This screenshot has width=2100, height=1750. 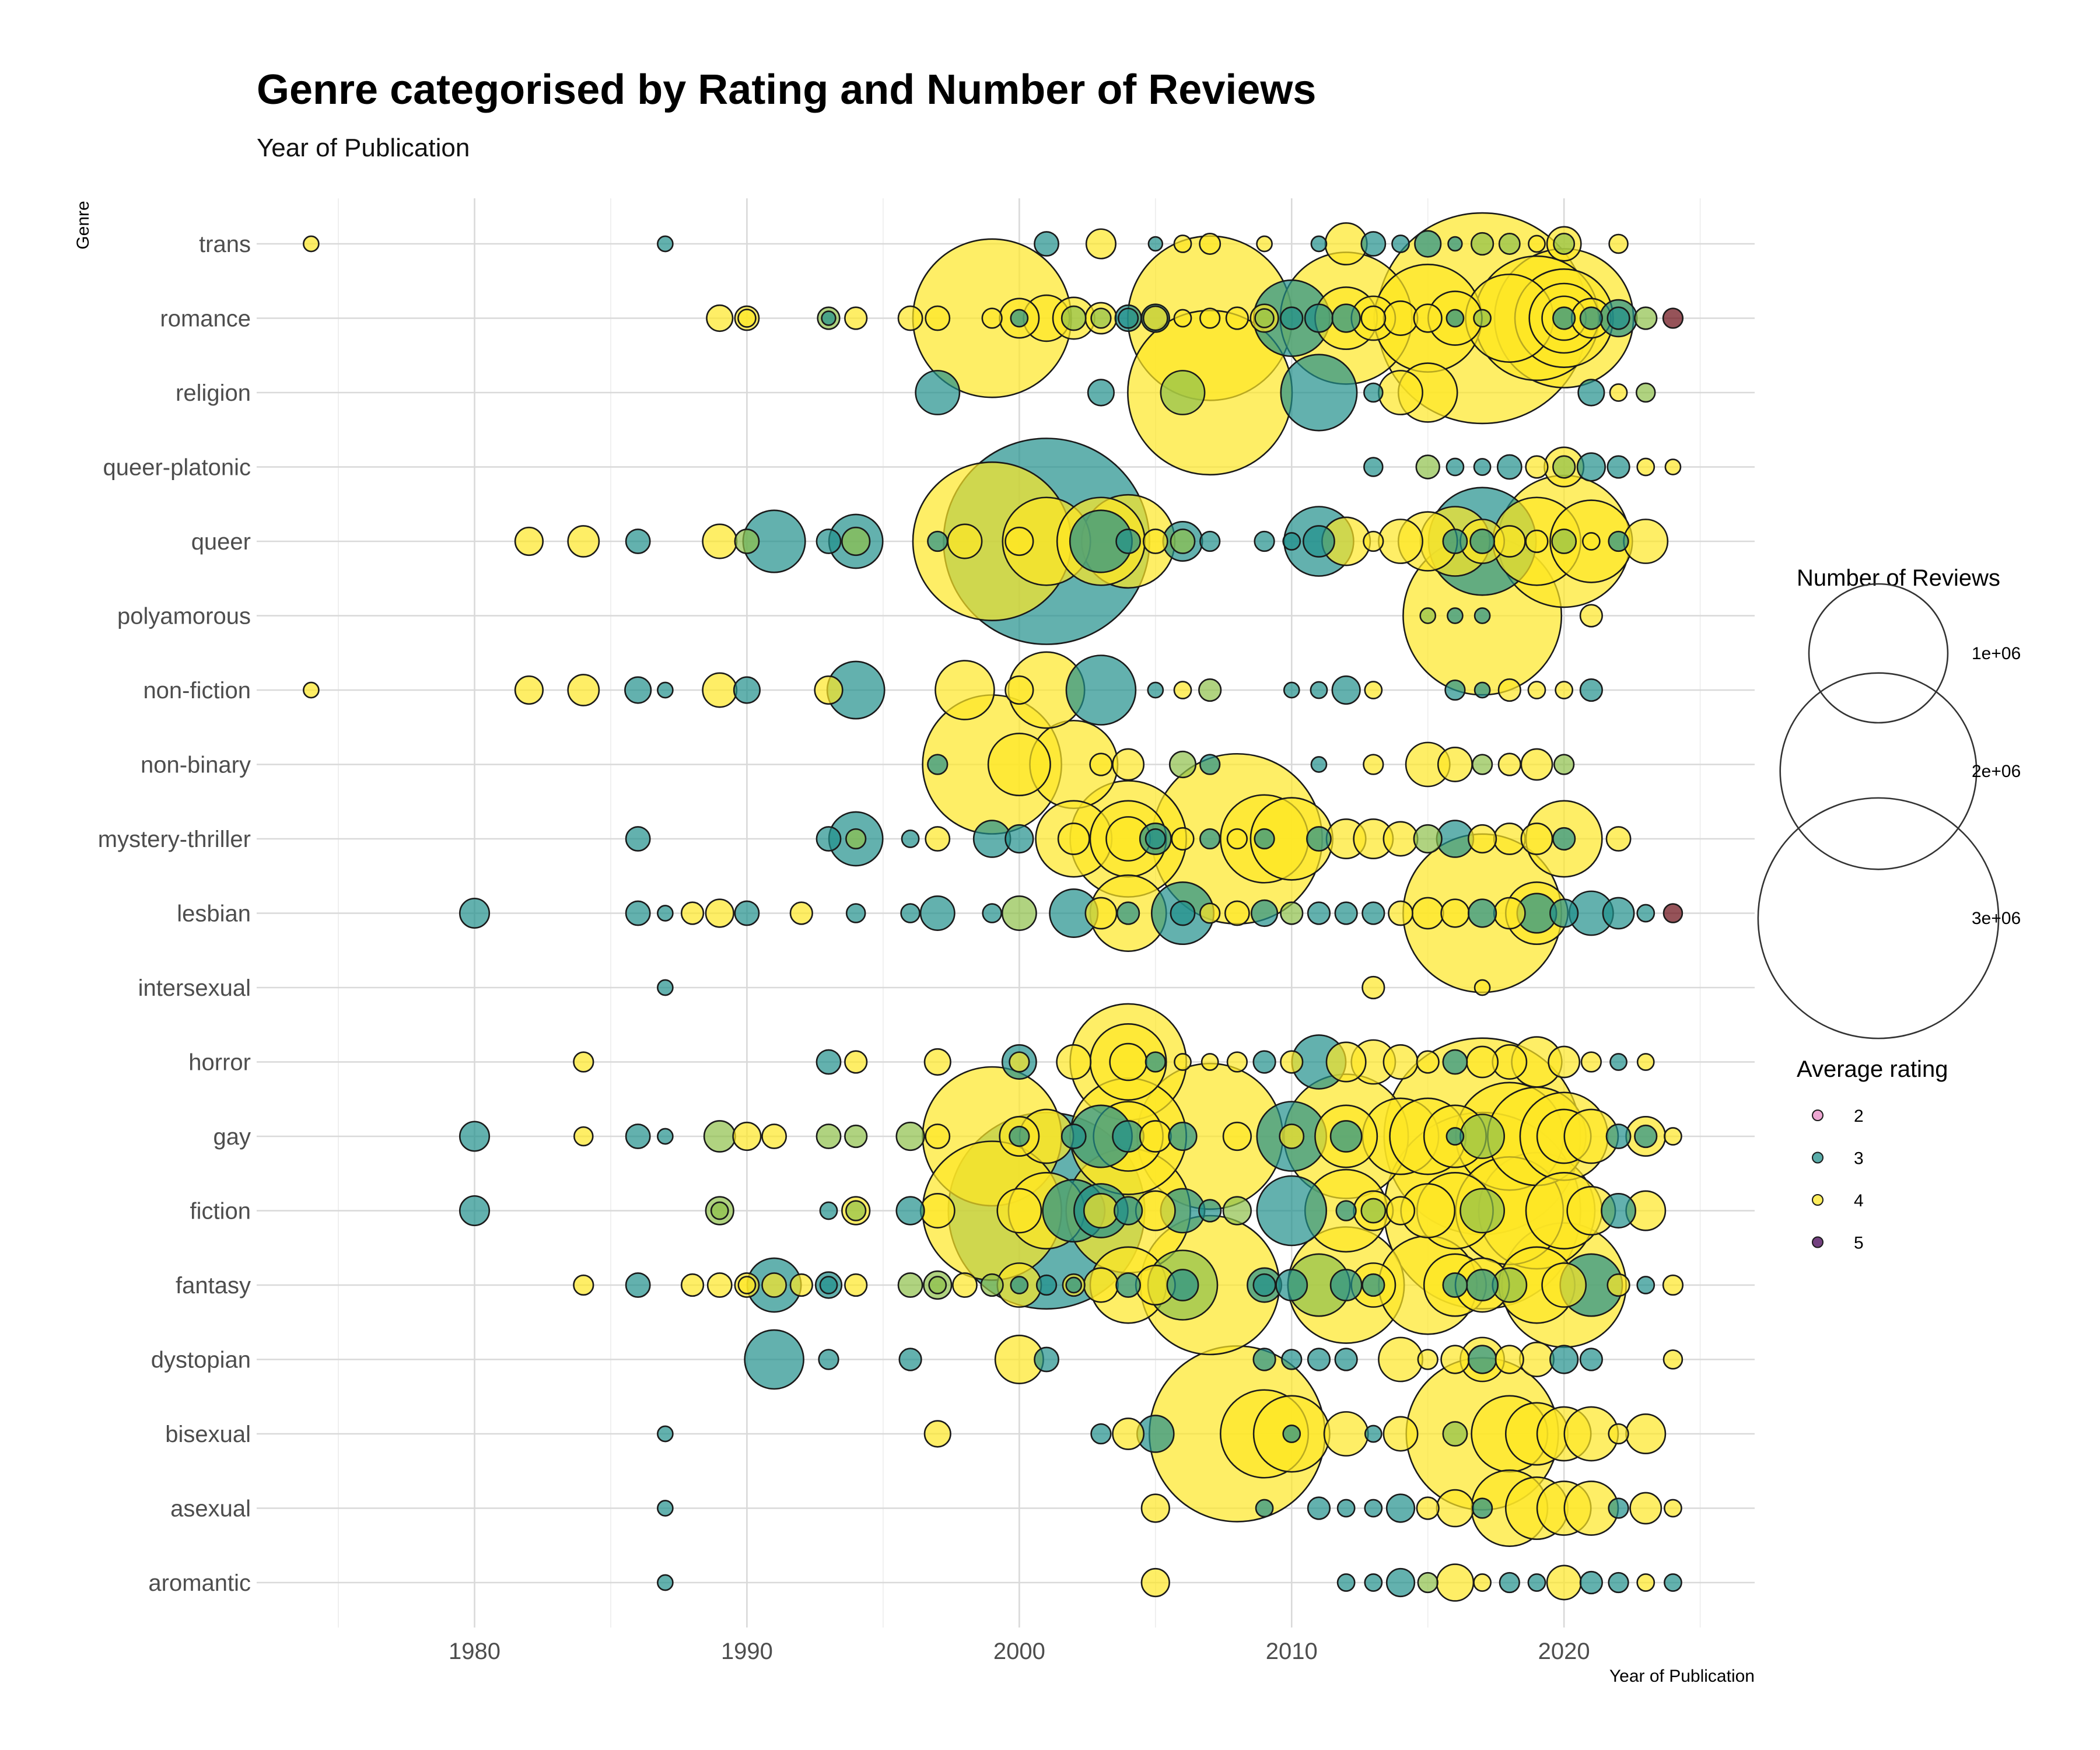 I want to click on size-legend-label: 1e+06, so click(x=1996, y=653).